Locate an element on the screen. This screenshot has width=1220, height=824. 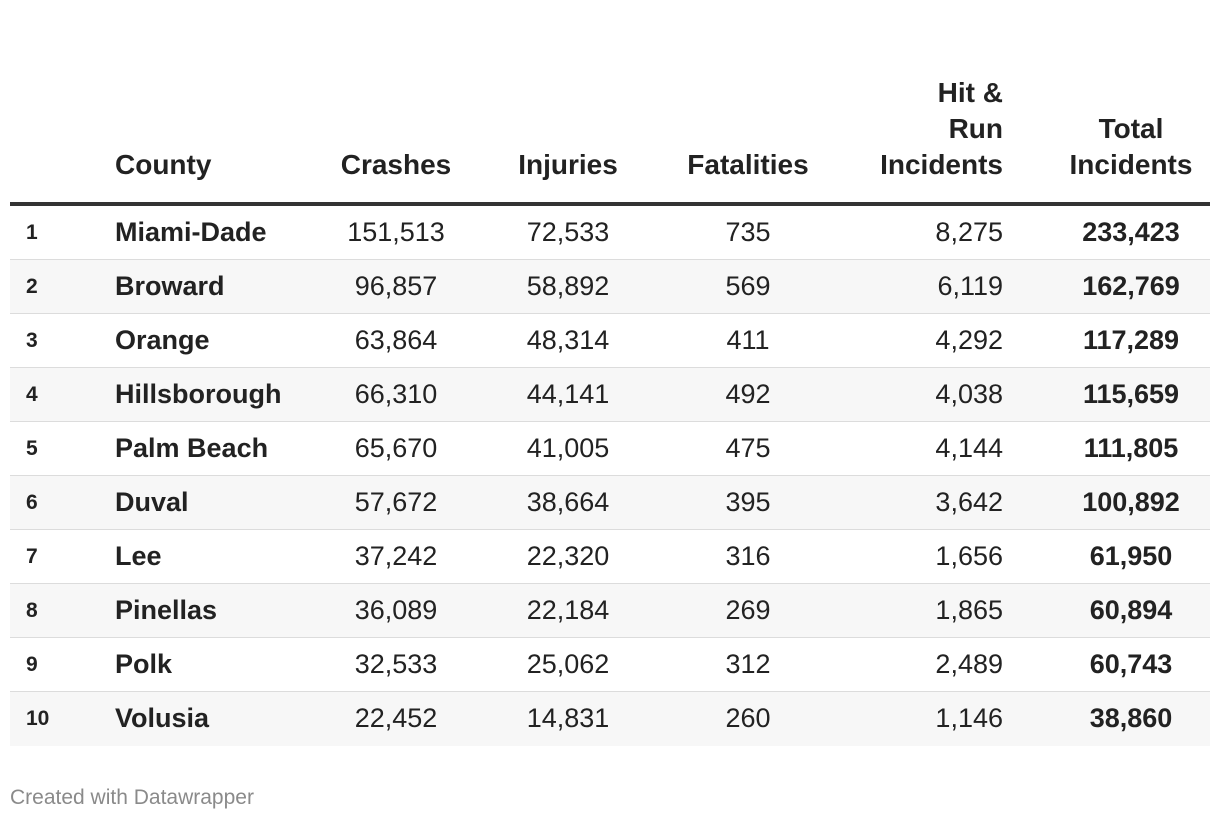
cell-fatalities: 492 is located at coordinates (748, 394).